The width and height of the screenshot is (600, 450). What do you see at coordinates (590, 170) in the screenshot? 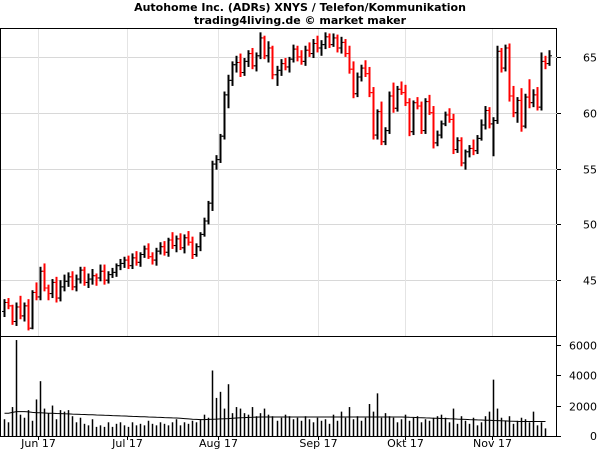
I see `price-tick-label: 55` at bounding box center [590, 170].